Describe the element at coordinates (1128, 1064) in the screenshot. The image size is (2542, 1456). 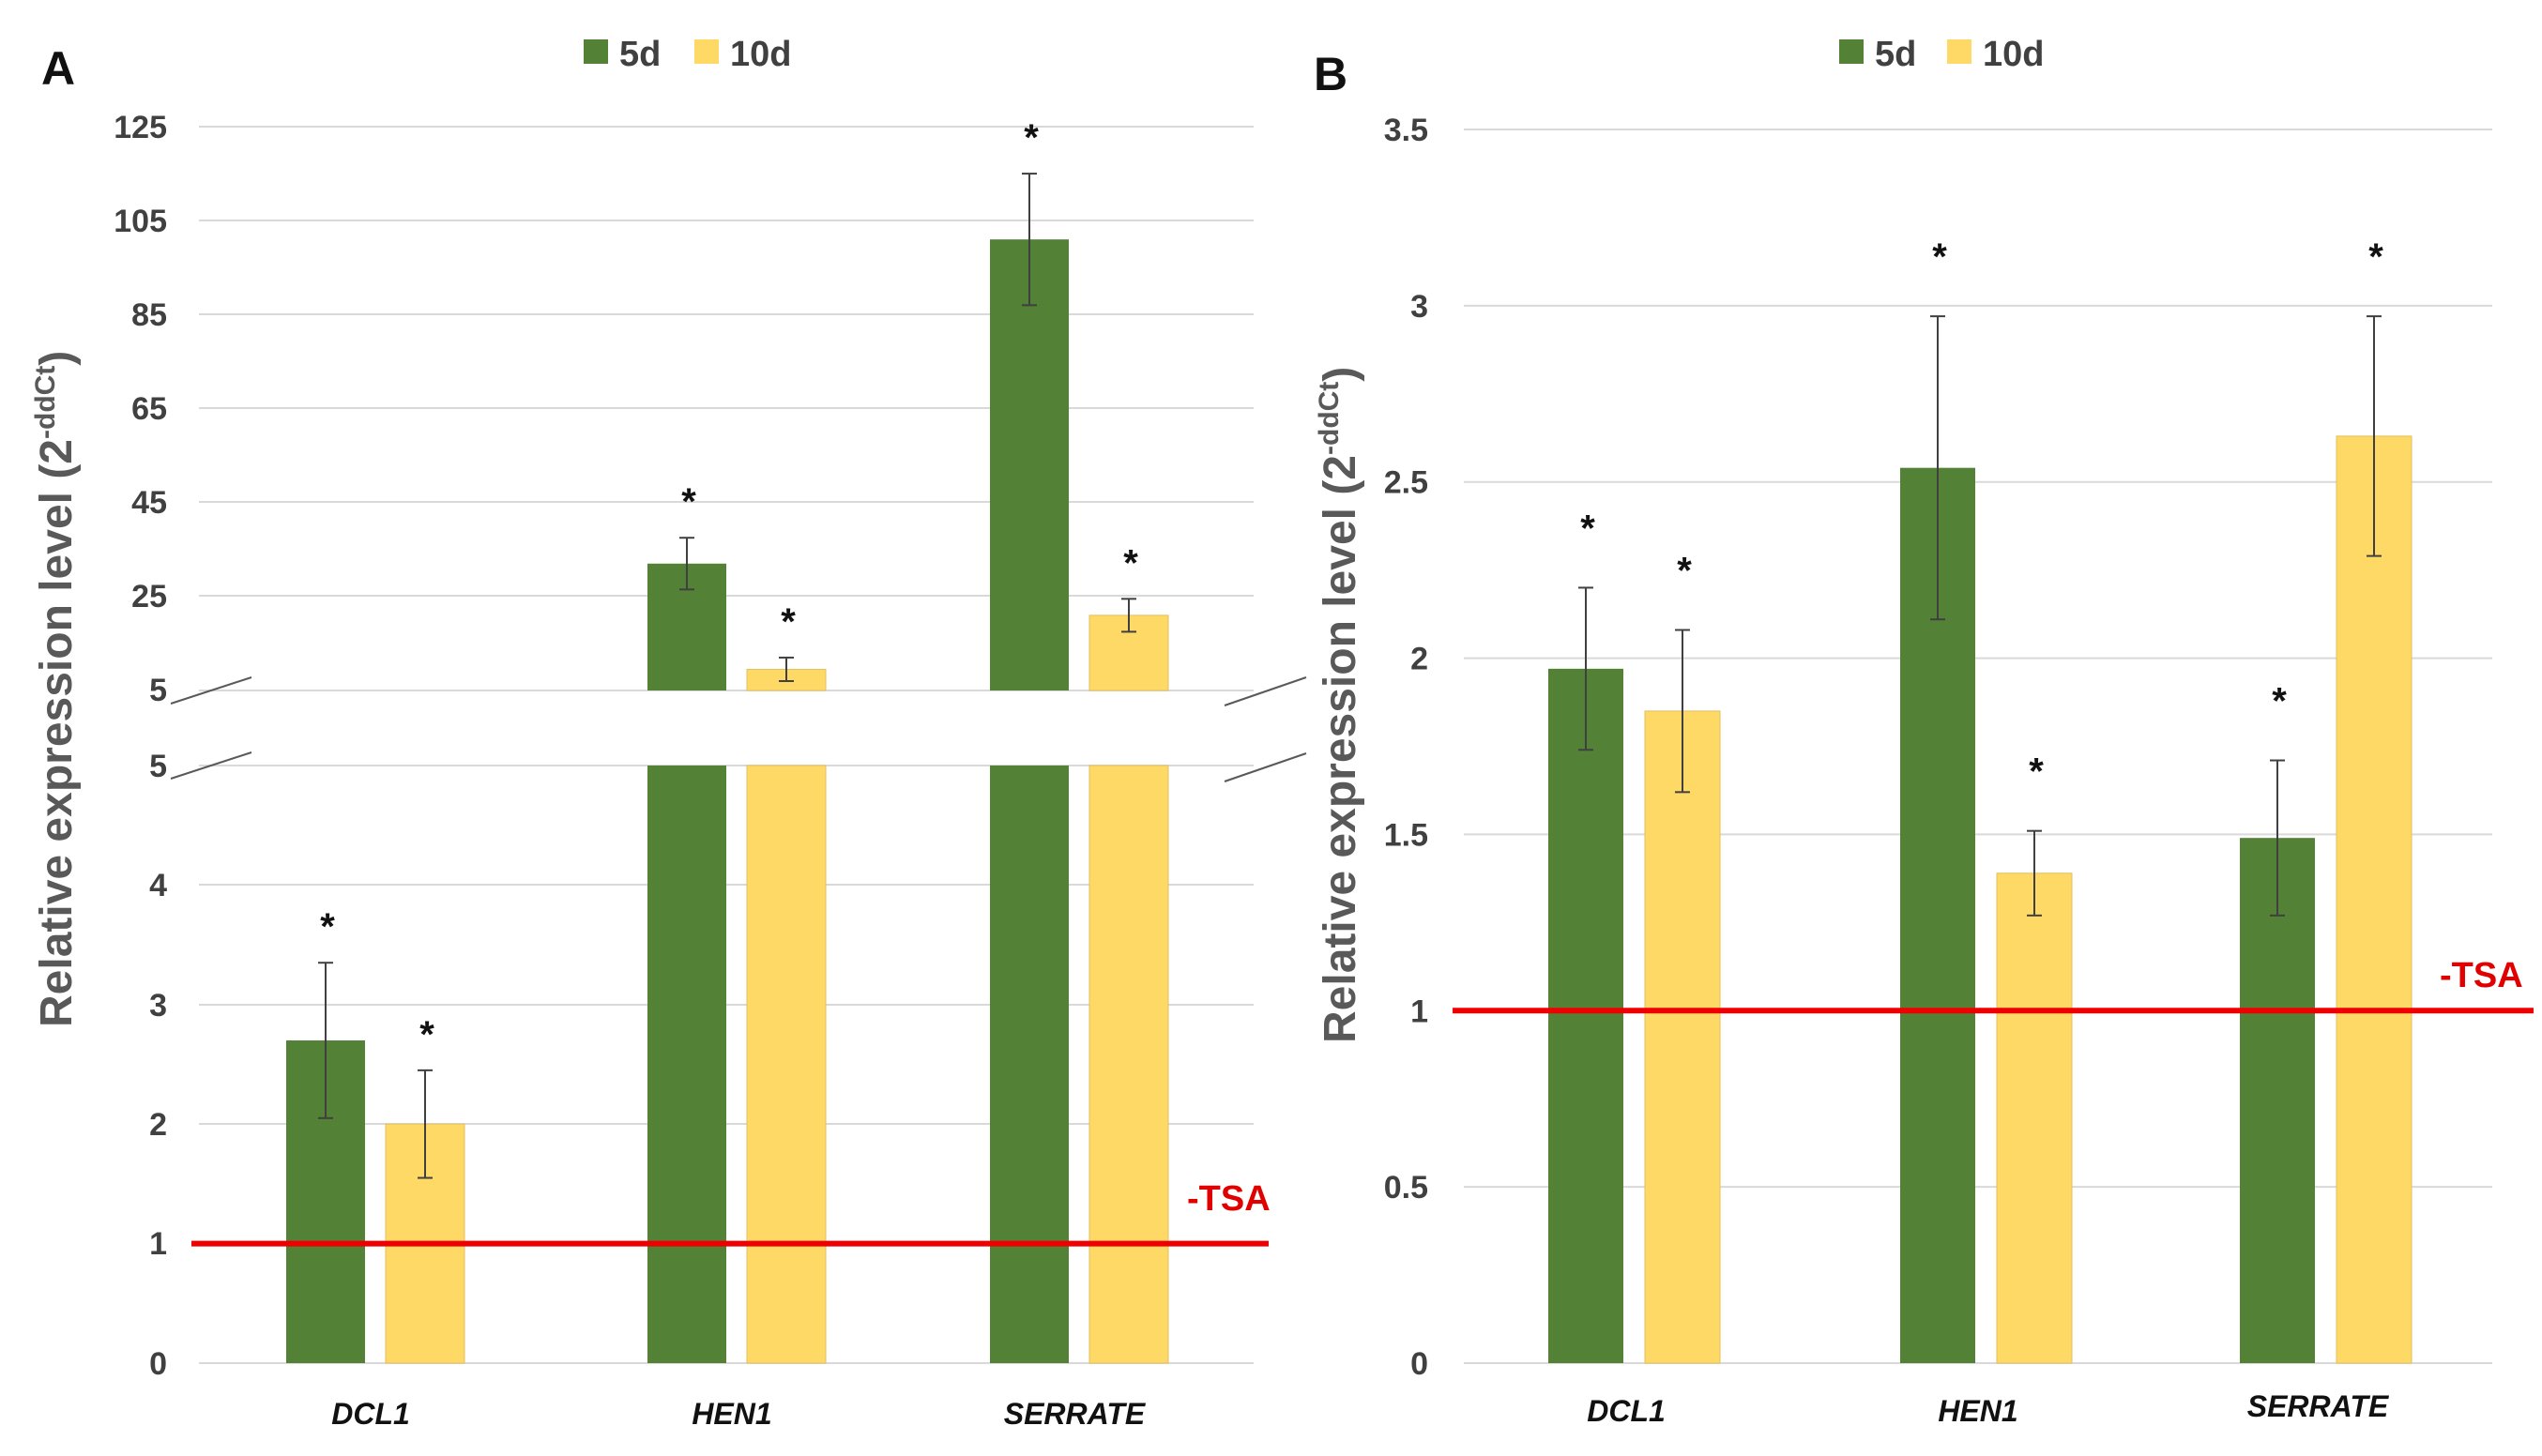
I see `bar-a-serrate-10d-lower` at that location.